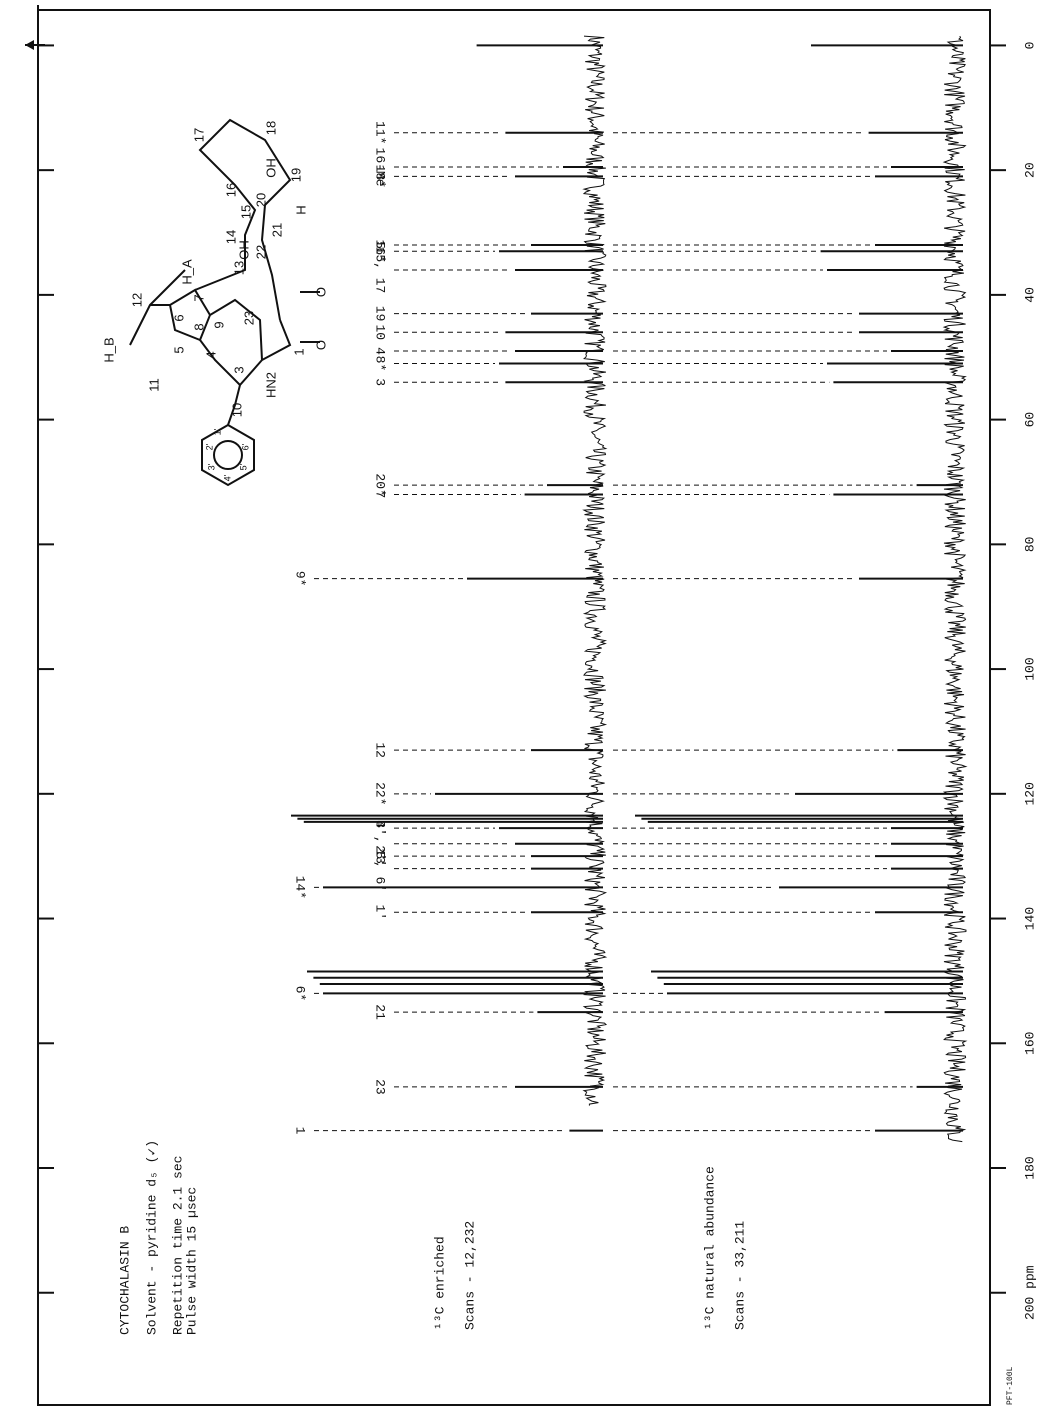 The height and width of the screenshot is (1413, 1043). Describe the element at coordinates (238, 268) in the screenshot. I see `atom-label: 13` at that location.